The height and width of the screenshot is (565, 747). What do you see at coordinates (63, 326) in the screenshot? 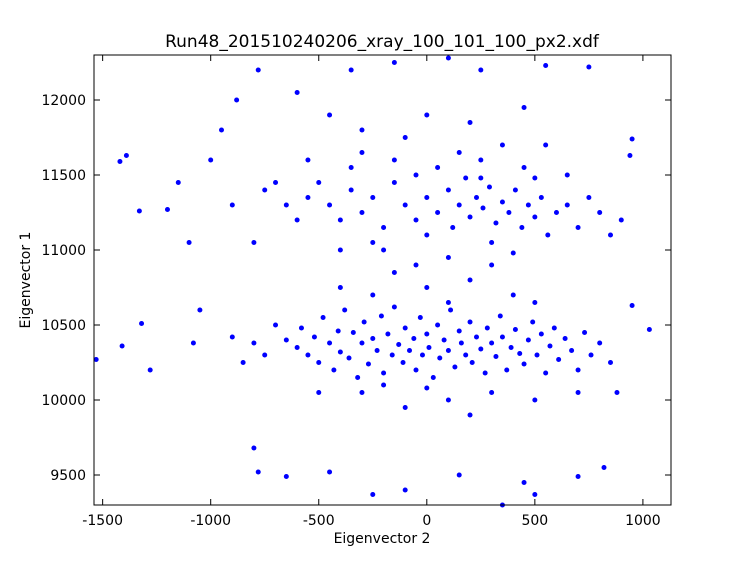
I see `y-tick-label: 10500` at bounding box center [63, 326].